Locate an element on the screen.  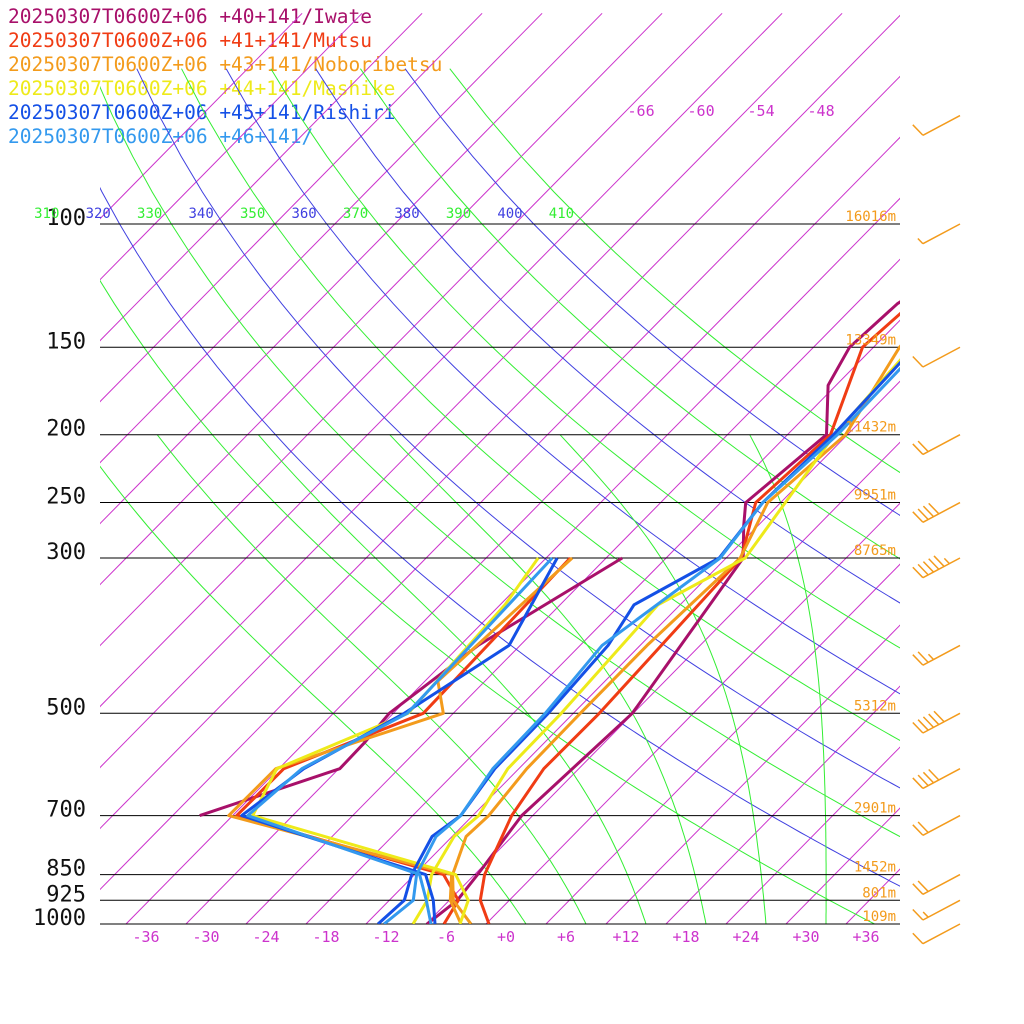
height-label: 109m is located at coordinates (879, 917).